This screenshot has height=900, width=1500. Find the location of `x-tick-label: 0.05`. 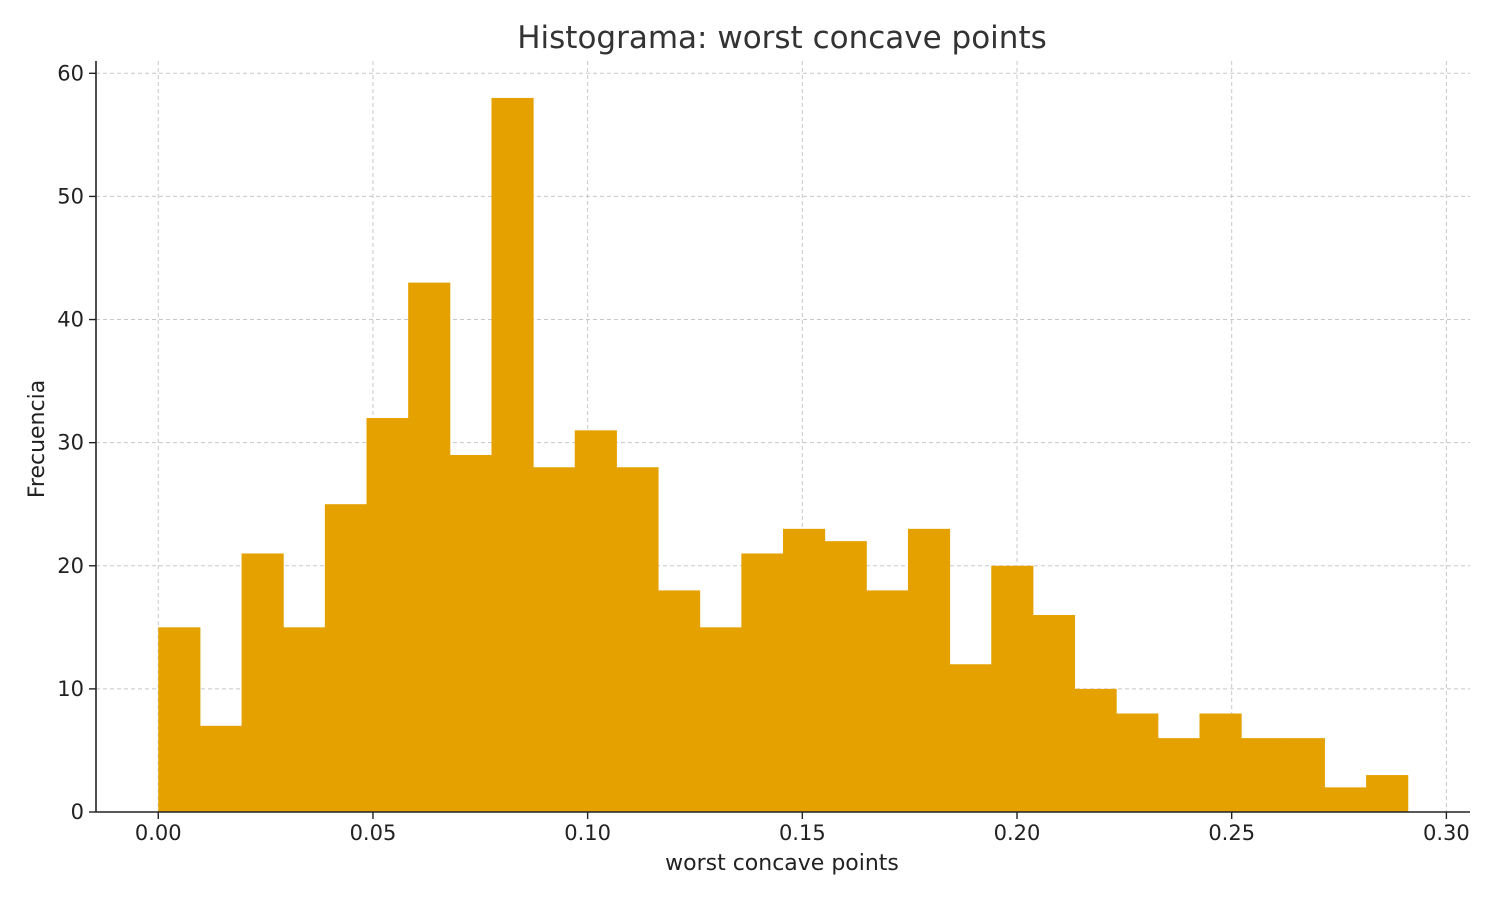

x-tick-label: 0.05 is located at coordinates (373, 833).